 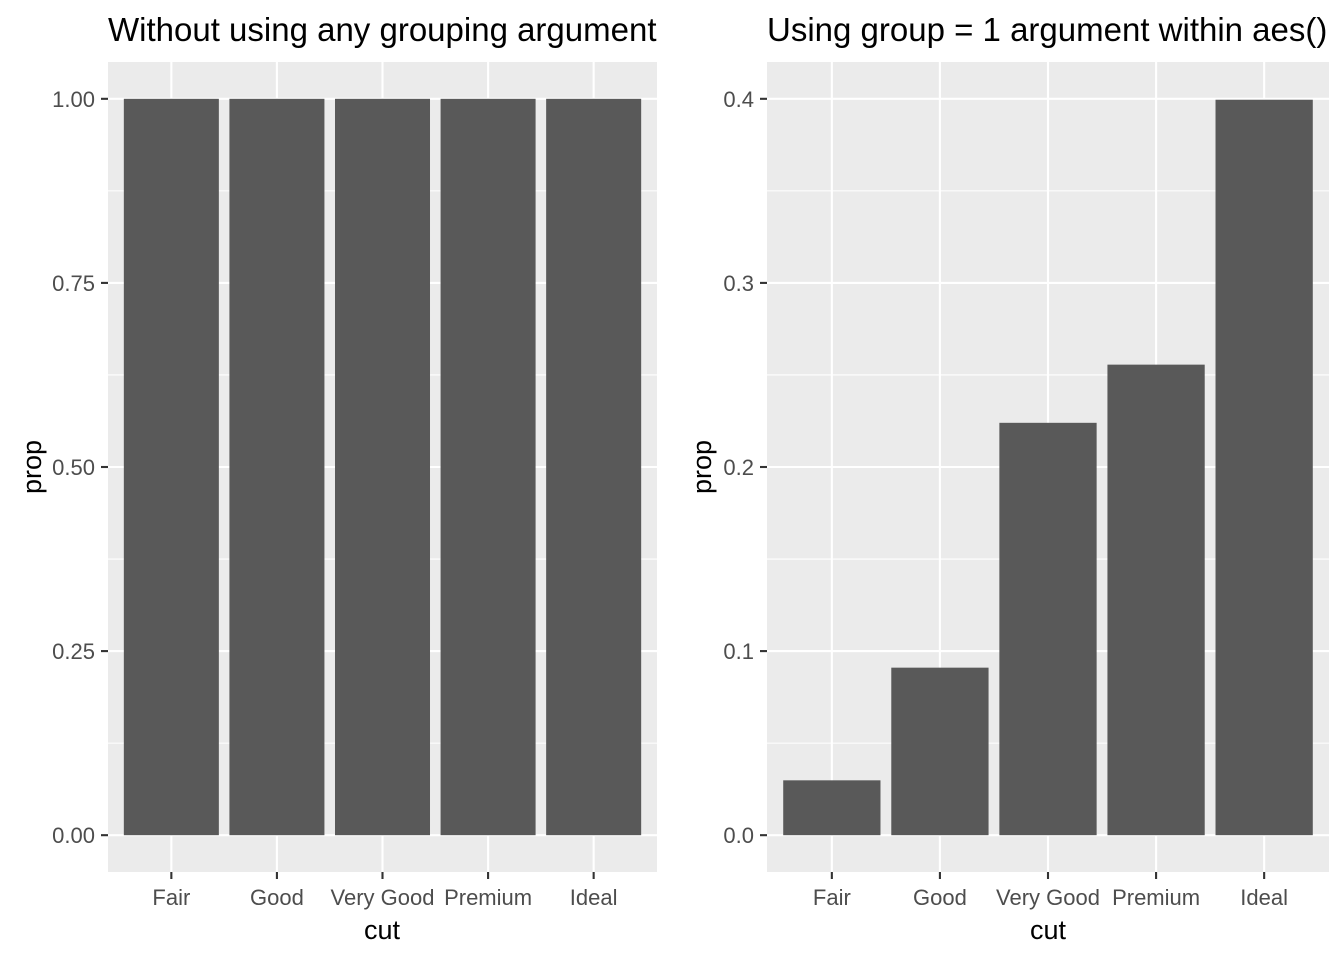 I want to click on chart-left-title: Without using any grouping argument, so click(x=382, y=29).